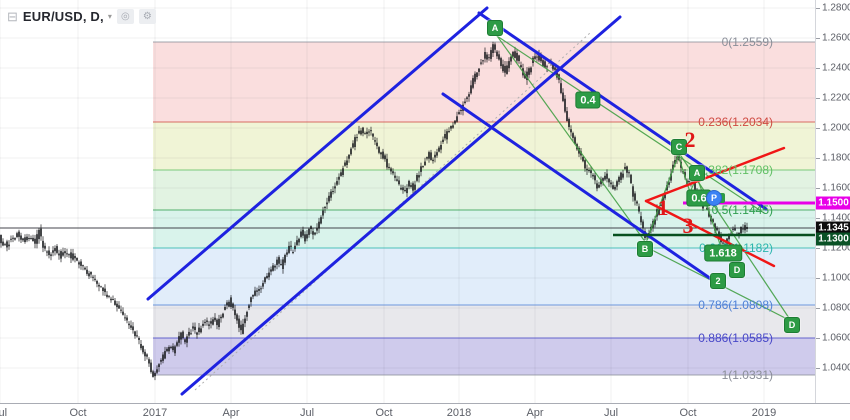 The width and height of the screenshot is (850, 420). I want to click on price-tick-label: 1.2800, so click(836, 8).